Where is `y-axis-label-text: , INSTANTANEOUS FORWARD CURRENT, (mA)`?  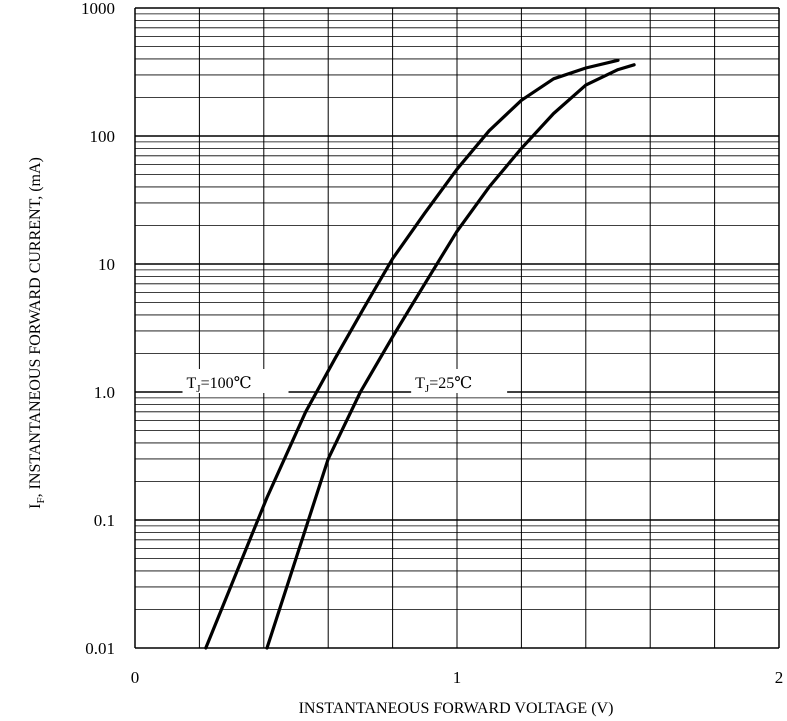 y-axis-label-text: , INSTANTANEOUS FORWARD CURRENT, (mA) is located at coordinates (35, 327).